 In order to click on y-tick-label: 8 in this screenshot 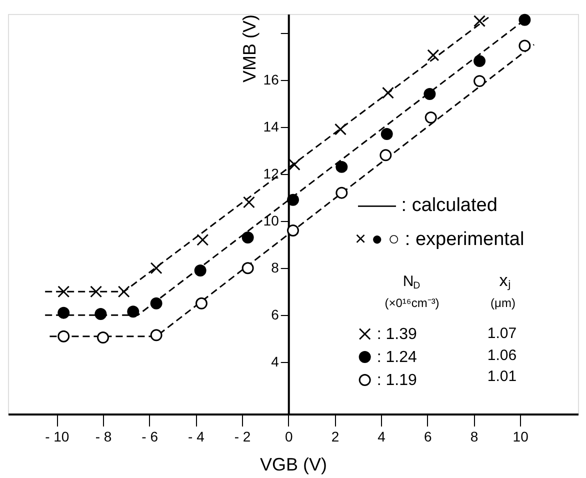, I will do `click(275, 268)`.